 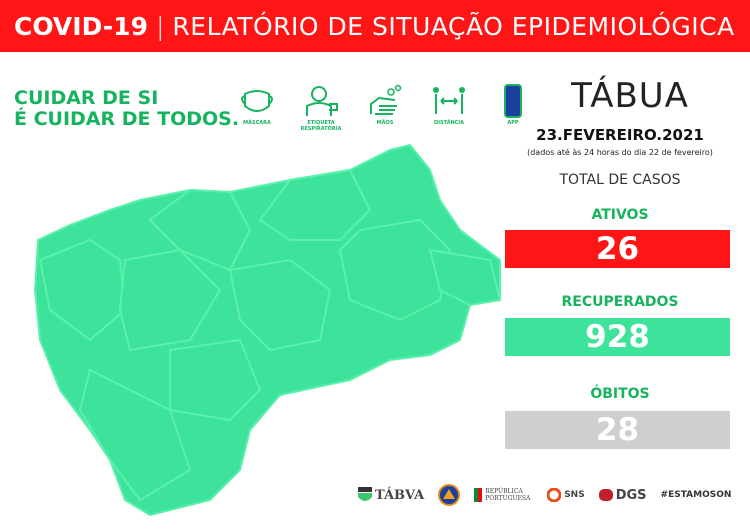 I want to click on deaths-value: 28, so click(x=617, y=430).